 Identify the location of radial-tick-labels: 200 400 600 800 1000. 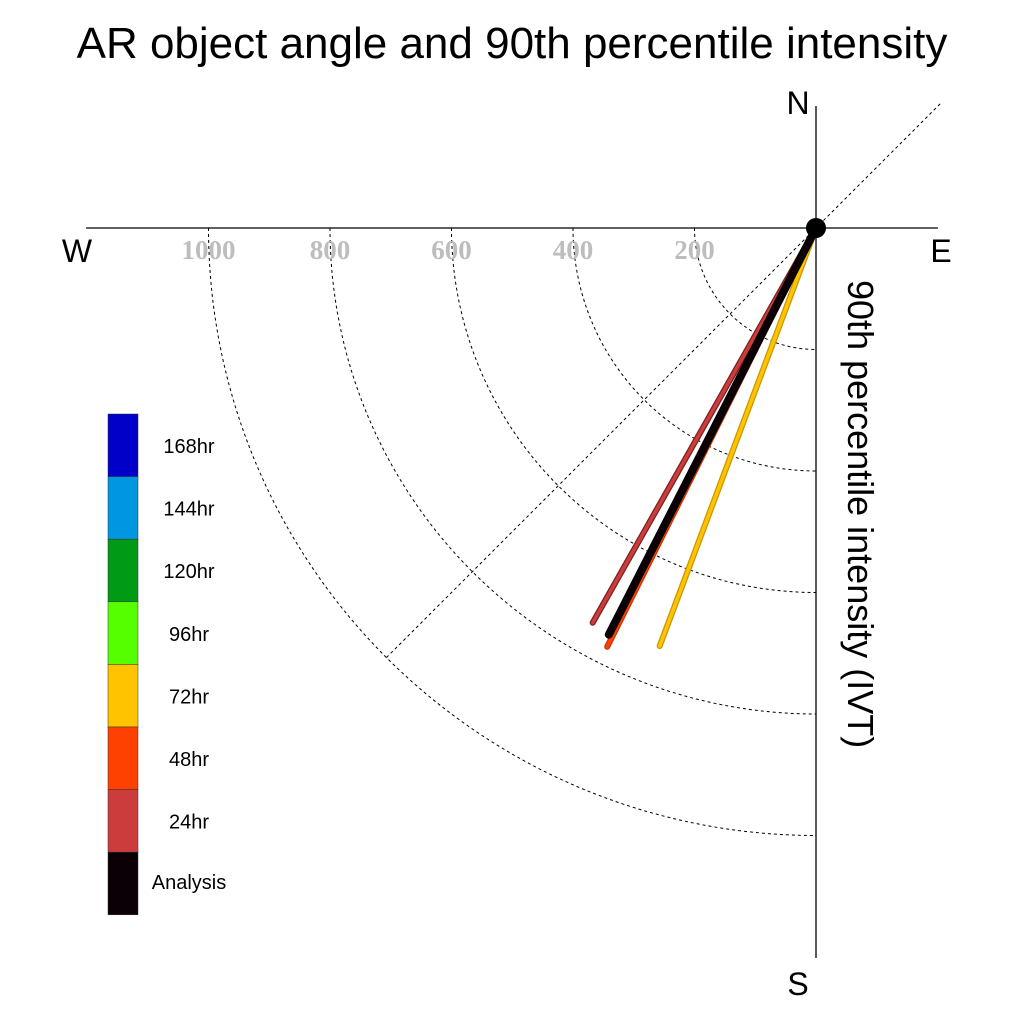
(448, 250).